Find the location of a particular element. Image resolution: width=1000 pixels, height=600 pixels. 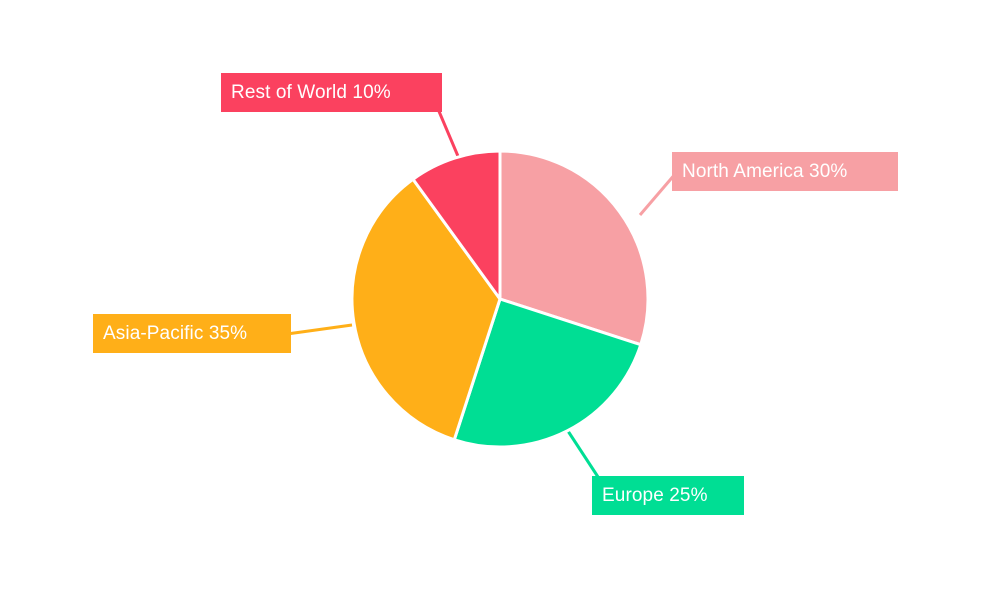

pie-slice-europe is located at coordinates (547, 373).